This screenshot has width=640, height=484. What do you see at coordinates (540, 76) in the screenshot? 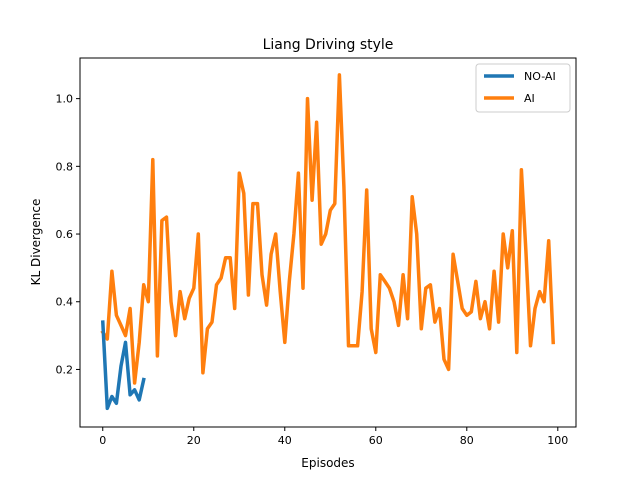
I see `legend-label: NO-AI` at bounding box center [540, 76].